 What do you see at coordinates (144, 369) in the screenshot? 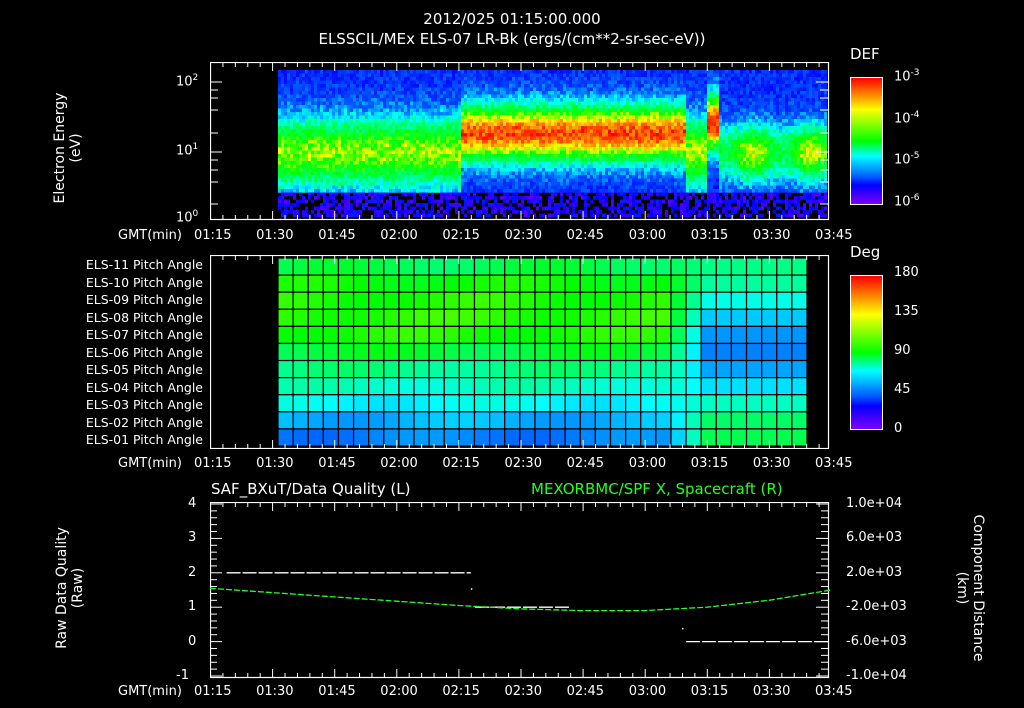
I see `pitch-angle-row-label: ELS-05 Pitch Angle` at bounding box center [144, 369].